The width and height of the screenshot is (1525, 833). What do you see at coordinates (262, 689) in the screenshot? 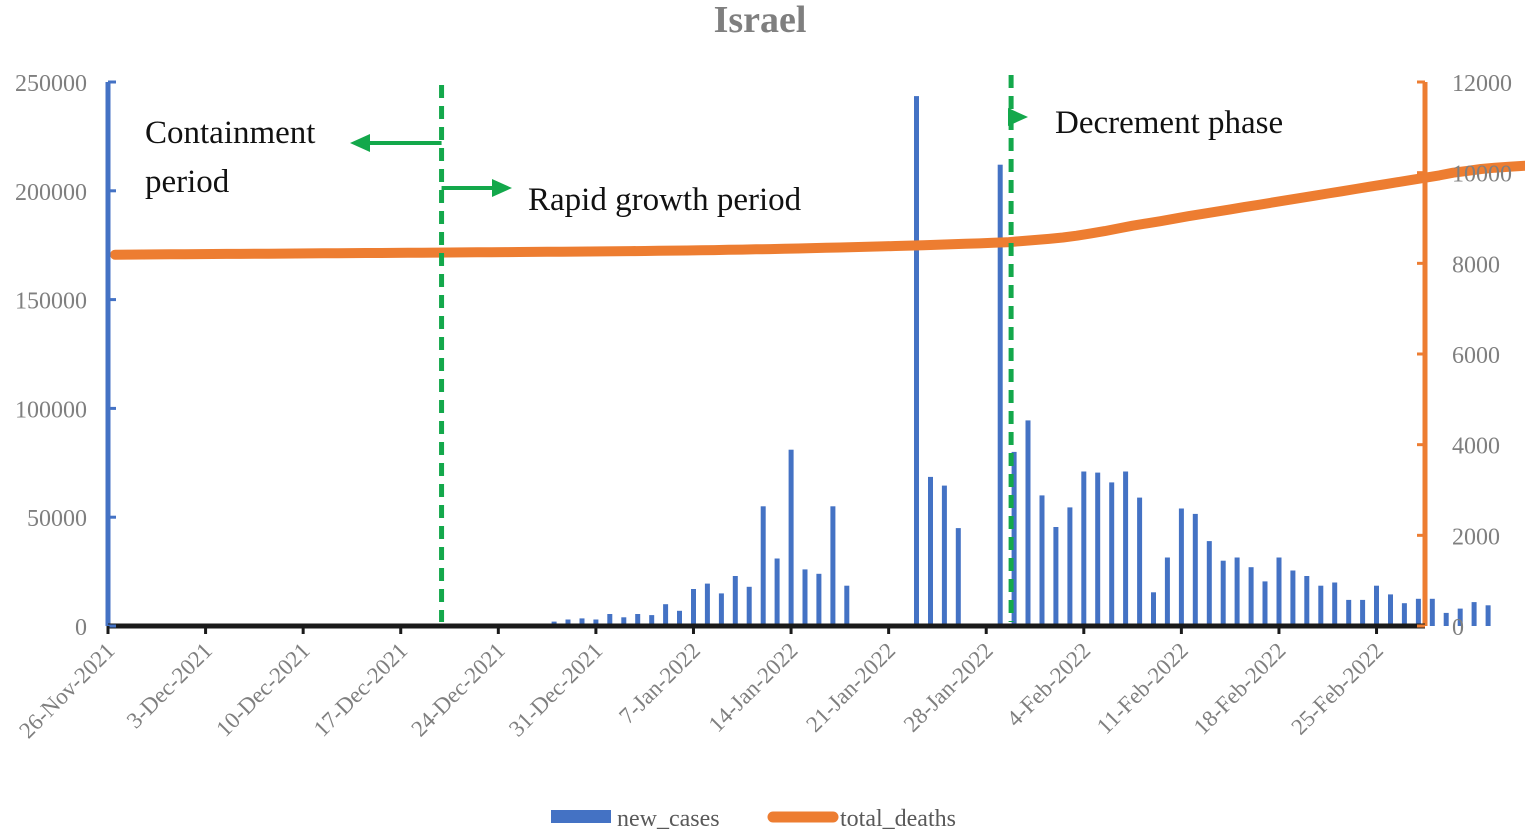
I see `x-tick-label-2: 10-Dec-2021` at bounding box center [262, 689].